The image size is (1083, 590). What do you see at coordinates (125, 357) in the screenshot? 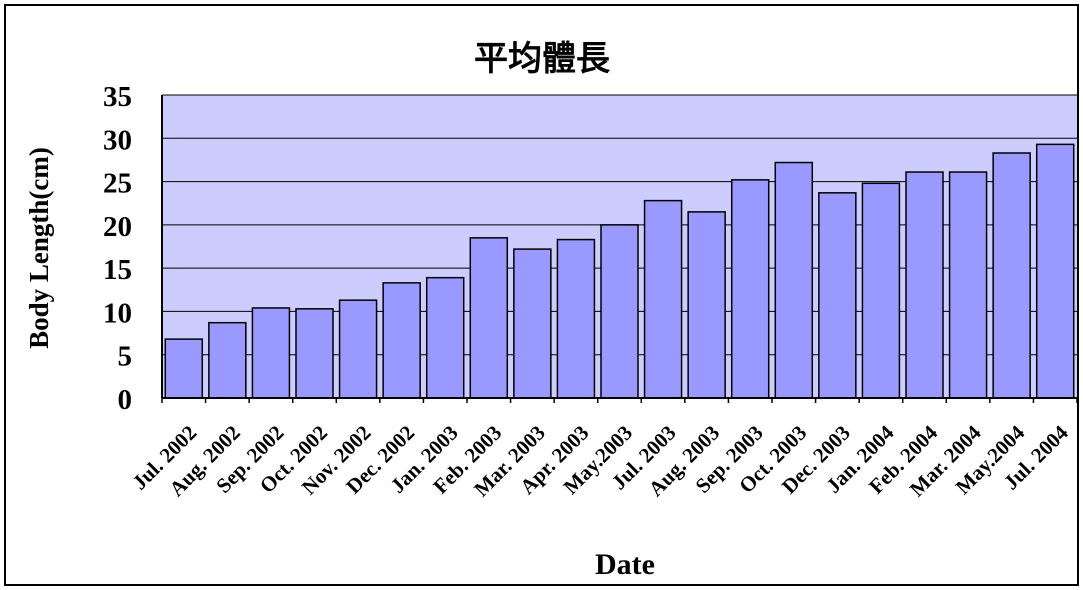
I see `y-tick-label: 5` at bounding box center [125, 357].